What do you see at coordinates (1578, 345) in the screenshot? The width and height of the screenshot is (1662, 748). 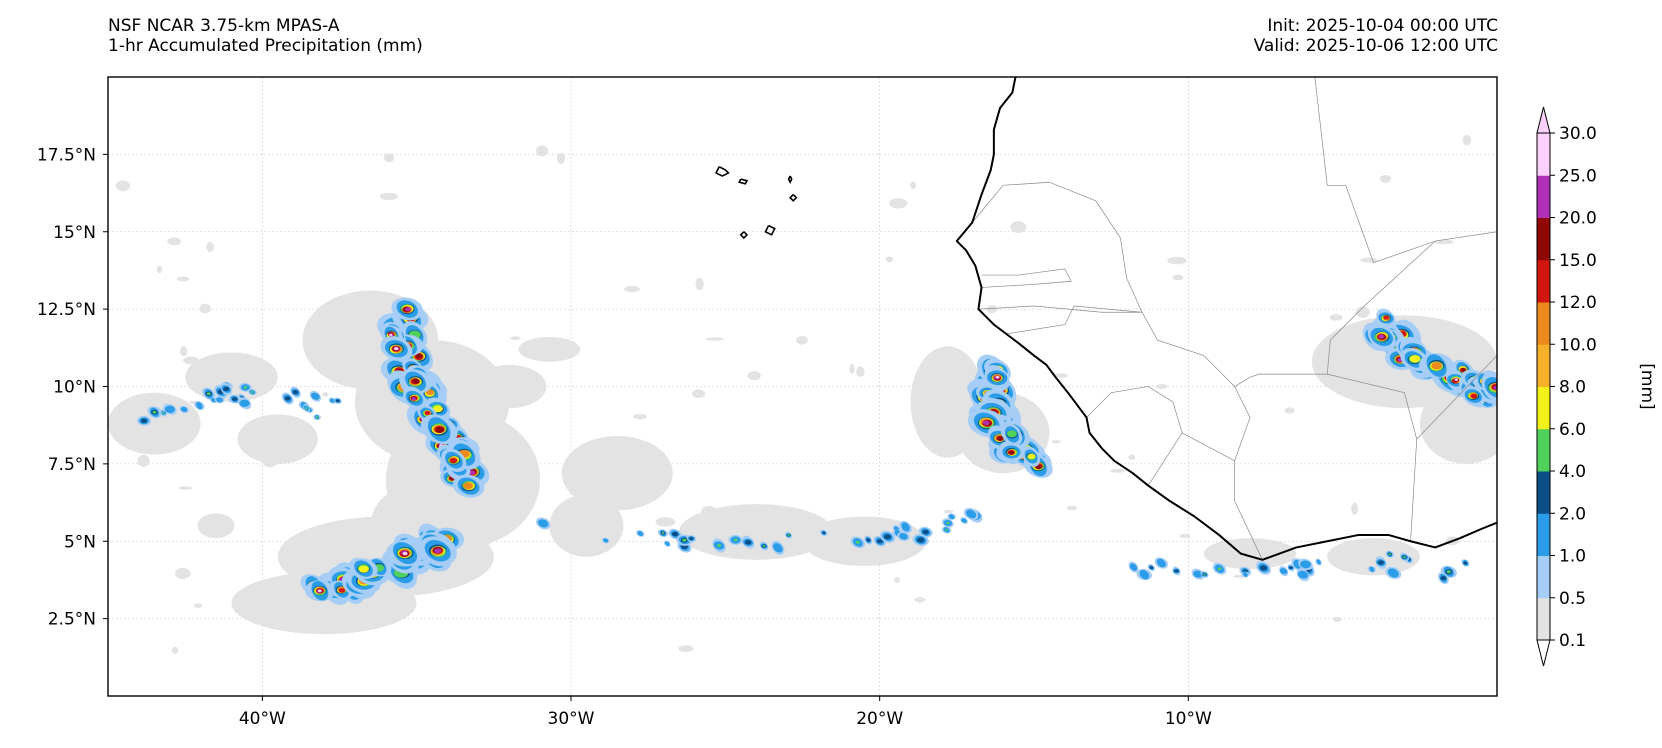 I see `colorbar-tick-label: 10.0` at bounding box center [1578, 345].